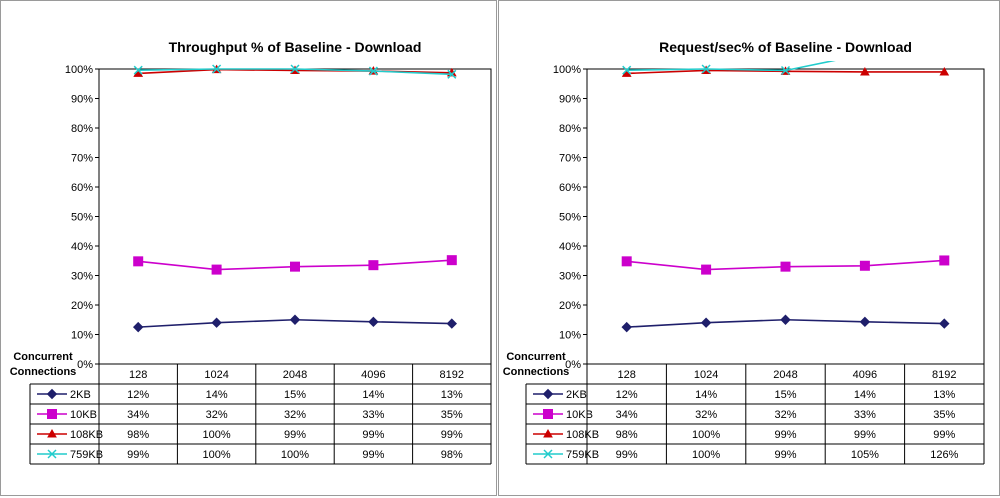 Image resolution: width=1000 pixels, height=498 pixels. What do you see at coordinates (138, 435) in the screenshot?
I see `chart-0-cell-108KB-0: 98%` at bounding box center [138, 435].